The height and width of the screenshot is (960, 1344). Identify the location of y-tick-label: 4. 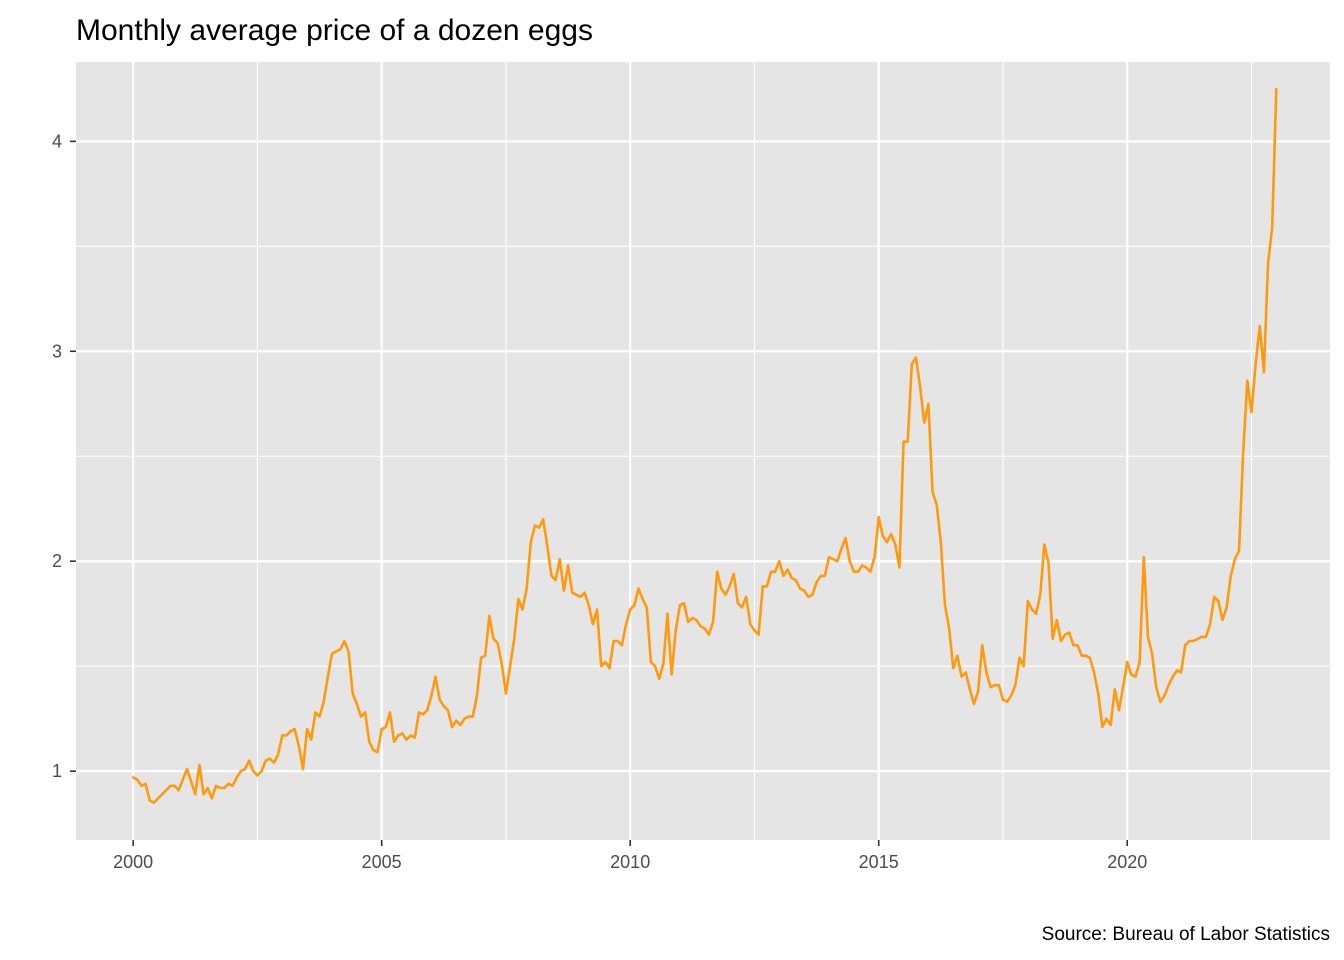
(57, 141).